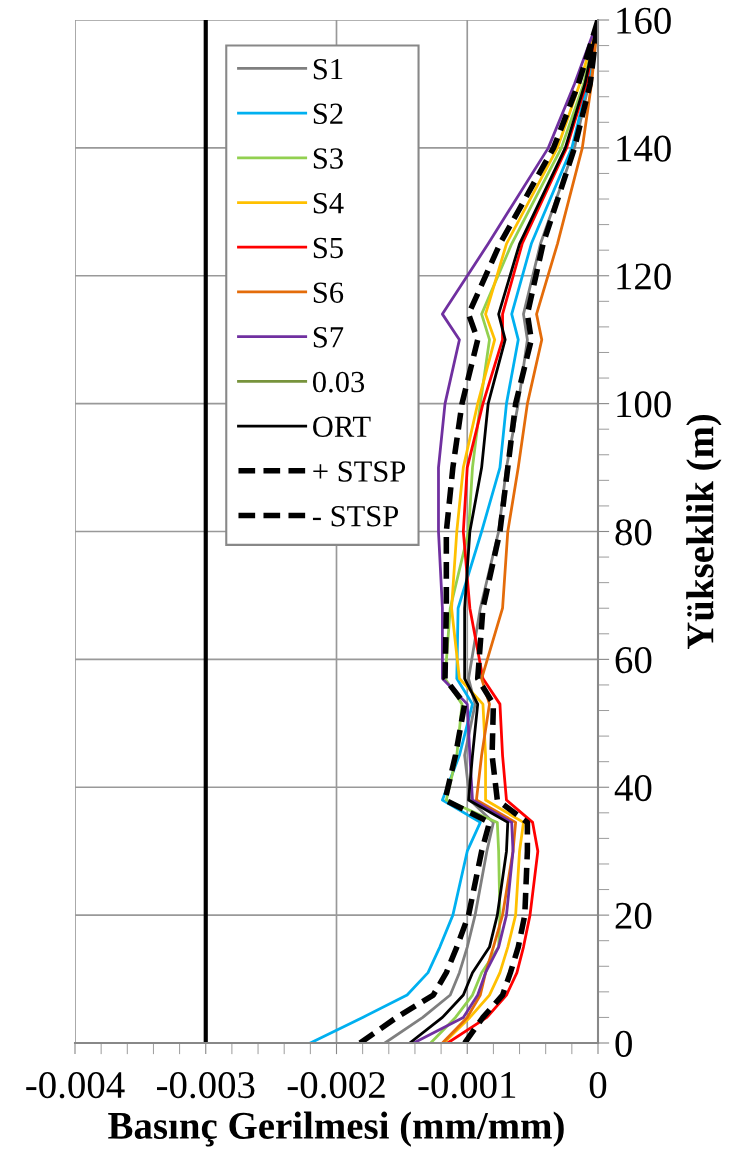 The width and height of the screenshot is (751, 1172). Describe the element at coordinates (205, 1085) in the screenshot. I see `x-tick-label: -0.003` at that location.